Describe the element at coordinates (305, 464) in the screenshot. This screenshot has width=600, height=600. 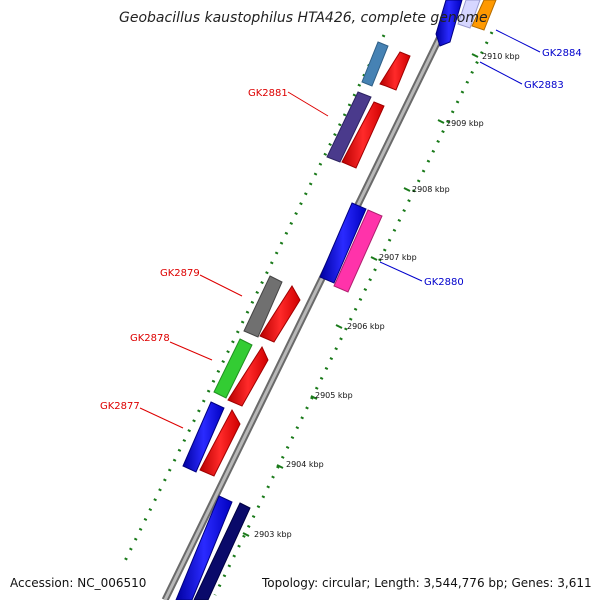
I see `tick-label: 2904 kbp` at that location.